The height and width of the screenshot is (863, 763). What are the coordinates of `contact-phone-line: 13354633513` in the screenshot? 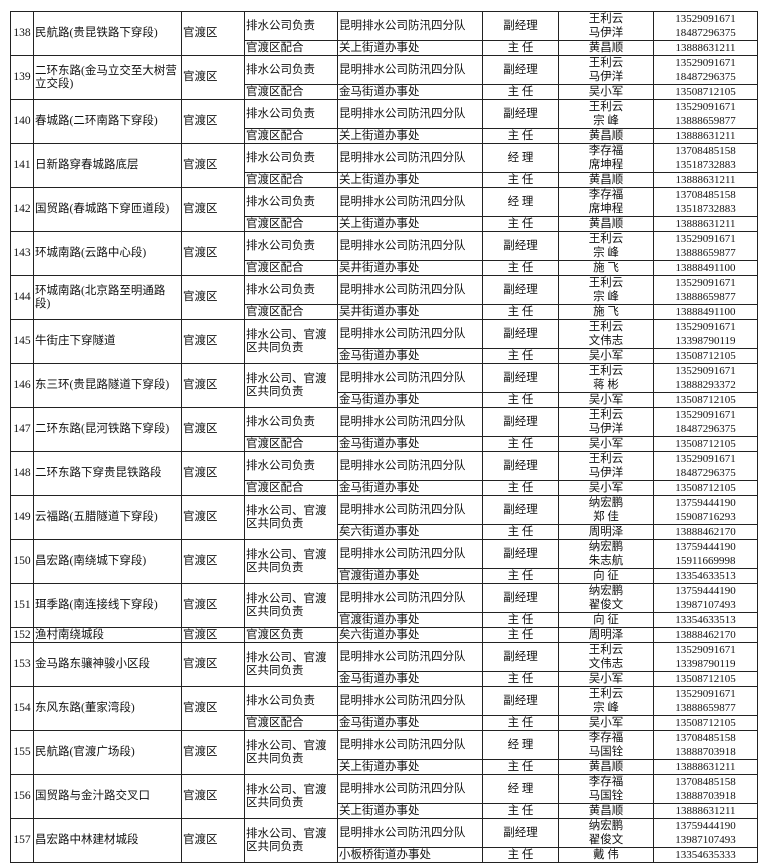 It's located at (705, 576).